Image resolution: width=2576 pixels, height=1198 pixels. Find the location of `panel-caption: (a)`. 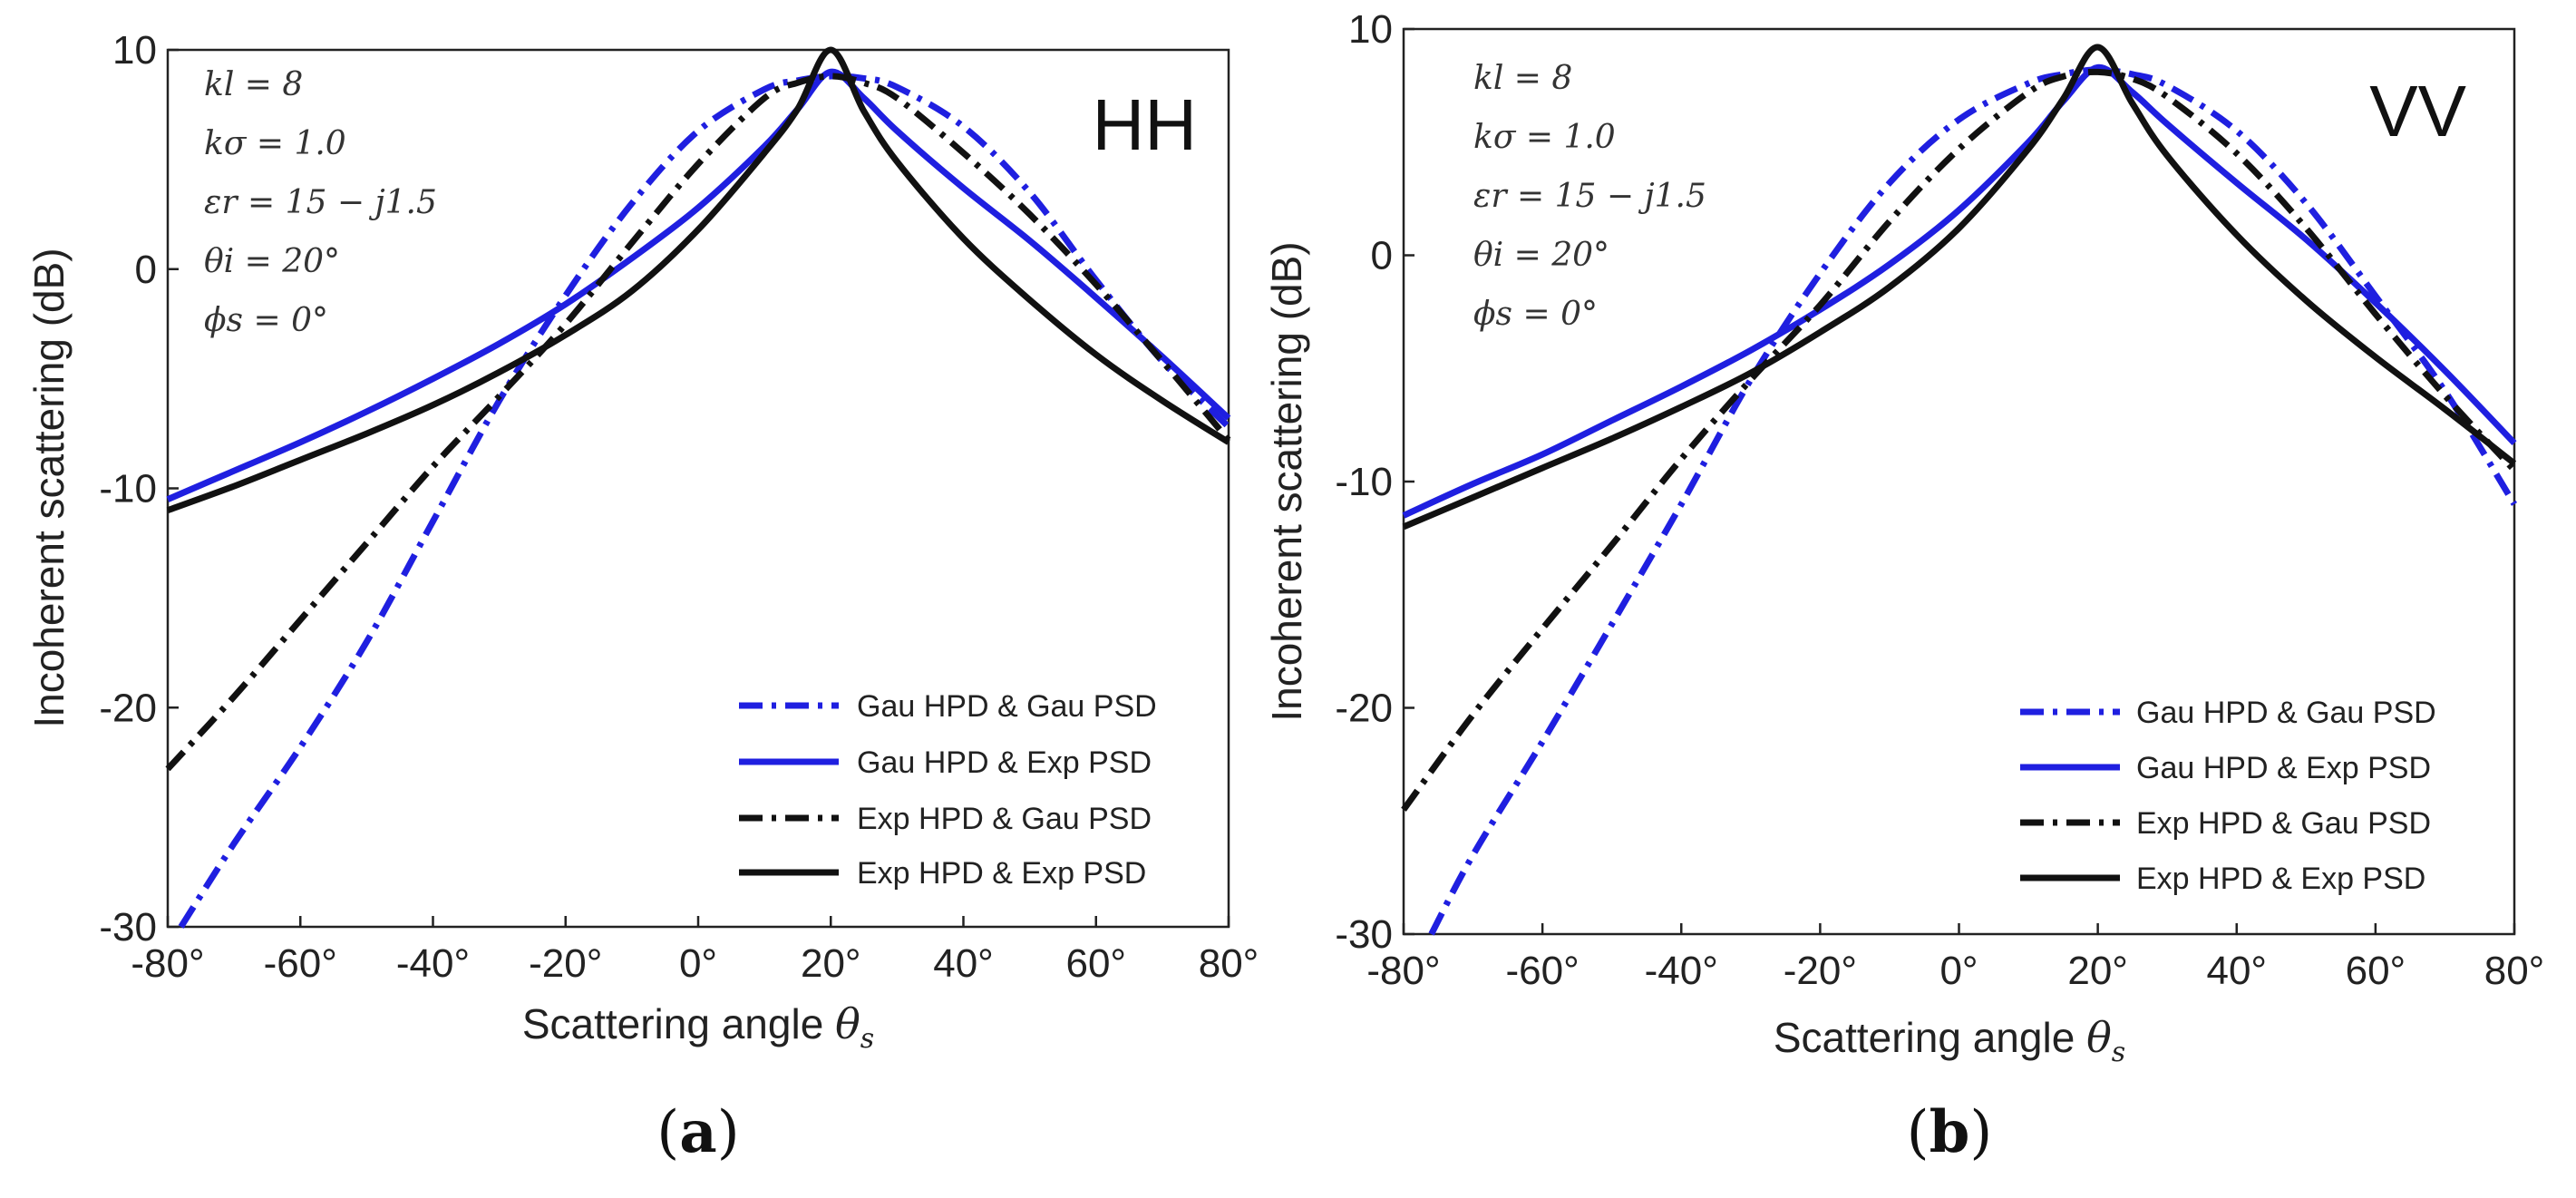

panel-caption: (a) is located at coordinates (697, 1132).